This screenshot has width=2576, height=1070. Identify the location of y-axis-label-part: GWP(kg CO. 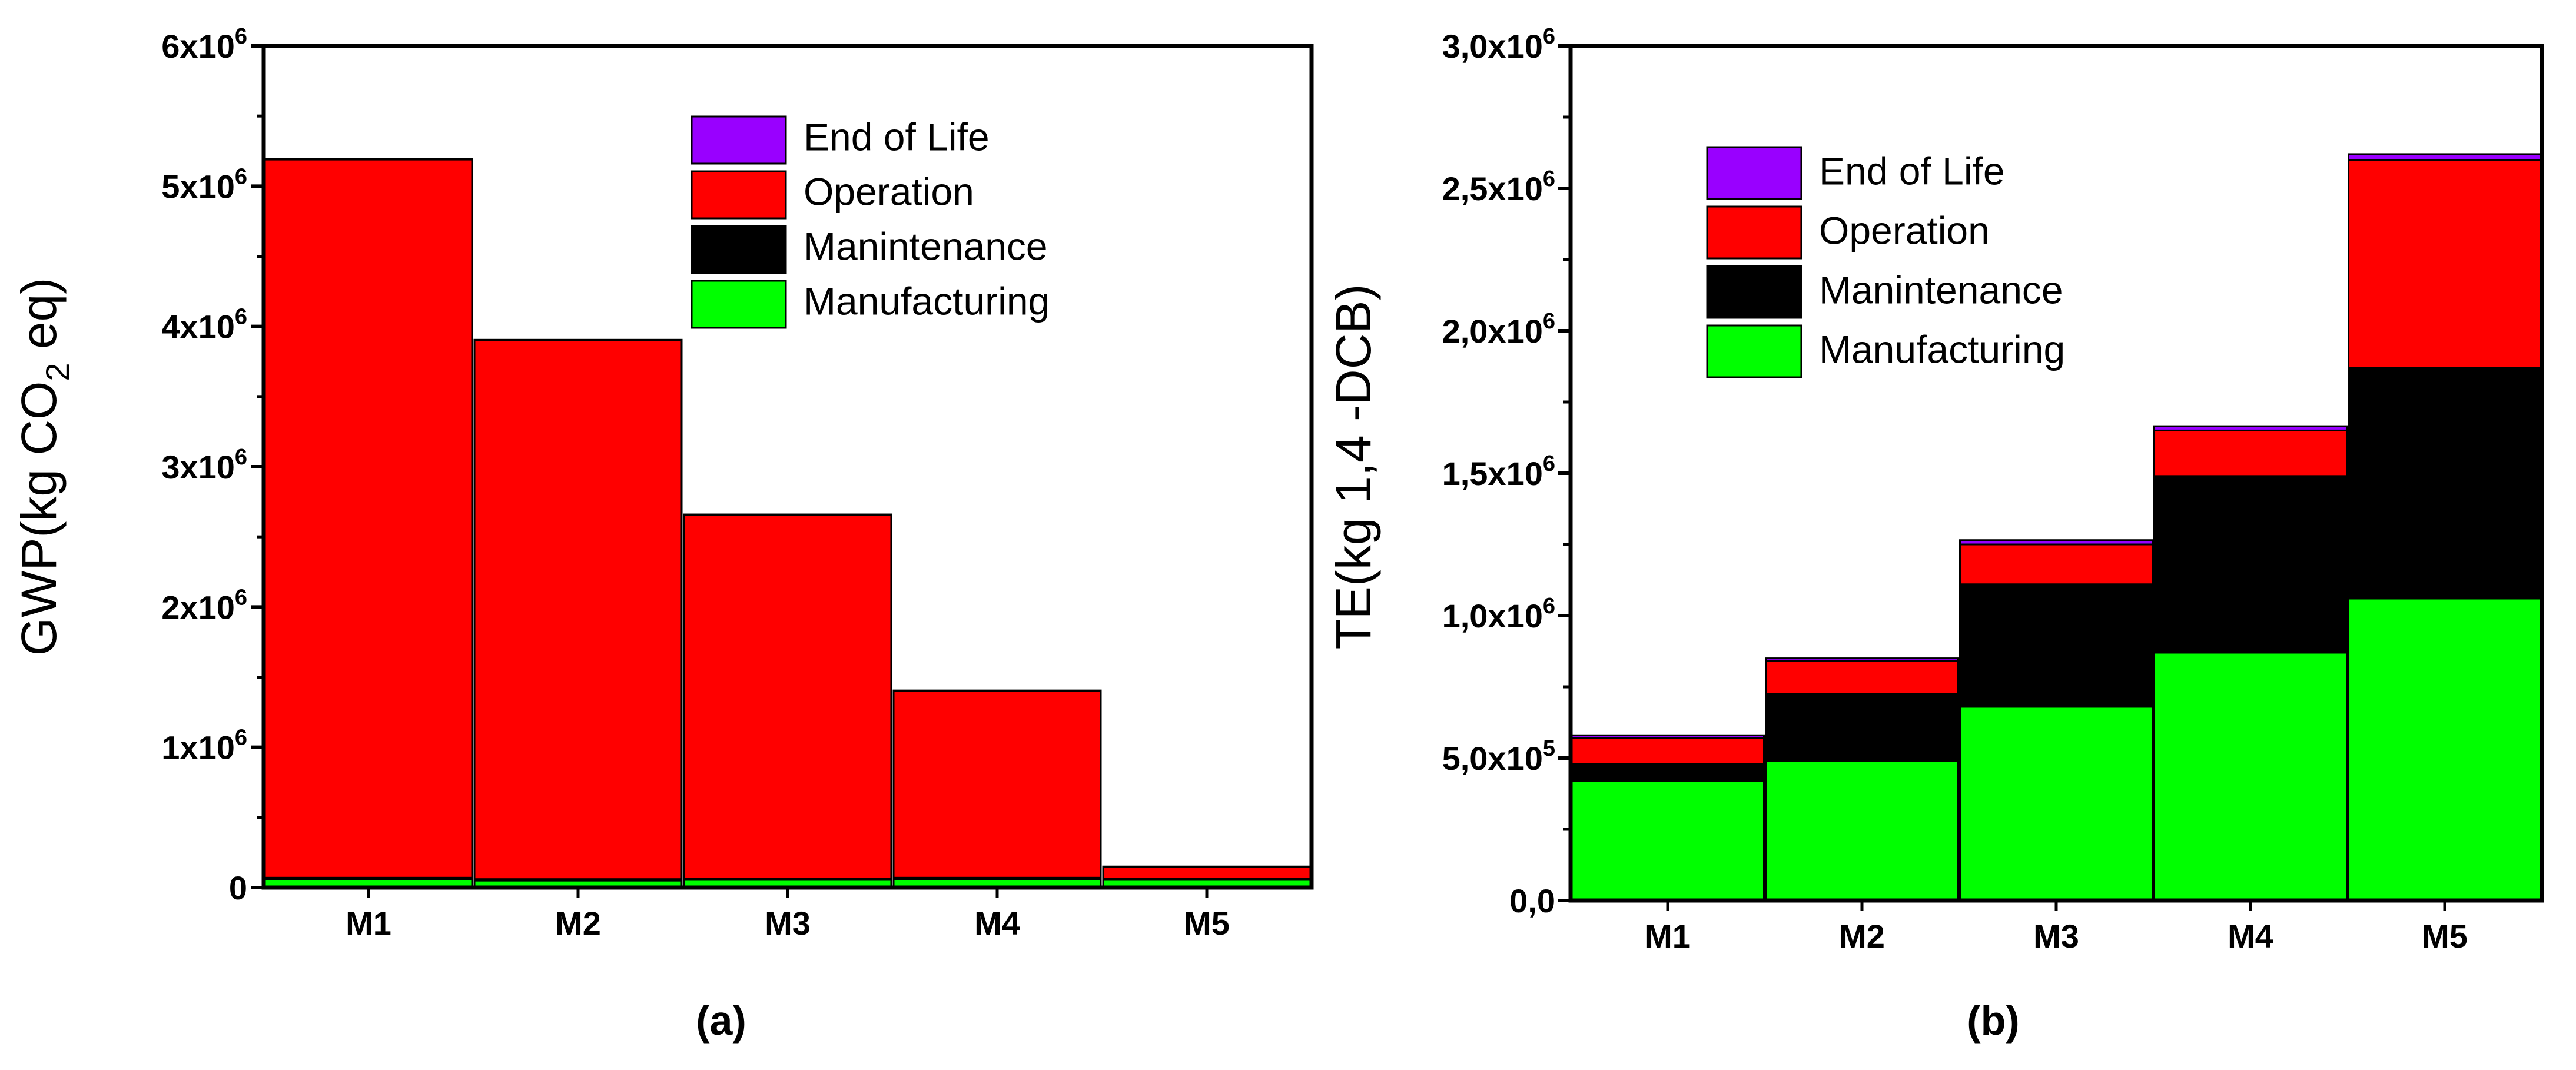
(39, 518).